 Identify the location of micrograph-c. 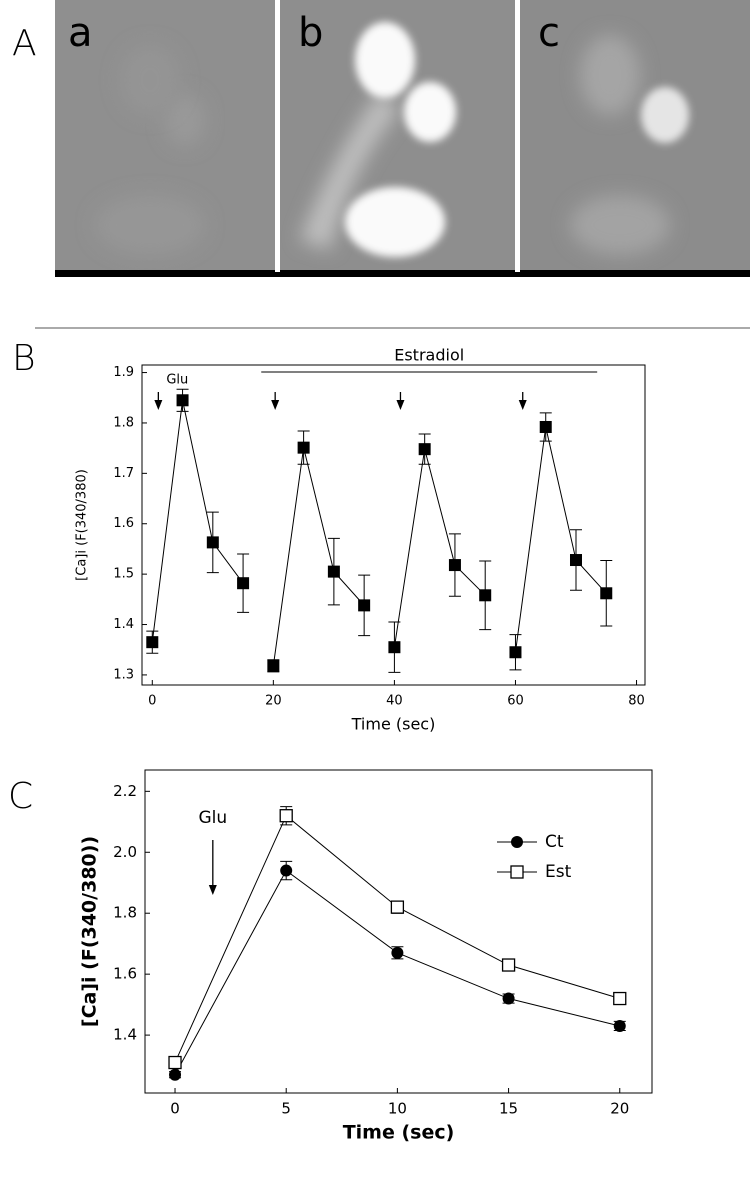
(635, 136).